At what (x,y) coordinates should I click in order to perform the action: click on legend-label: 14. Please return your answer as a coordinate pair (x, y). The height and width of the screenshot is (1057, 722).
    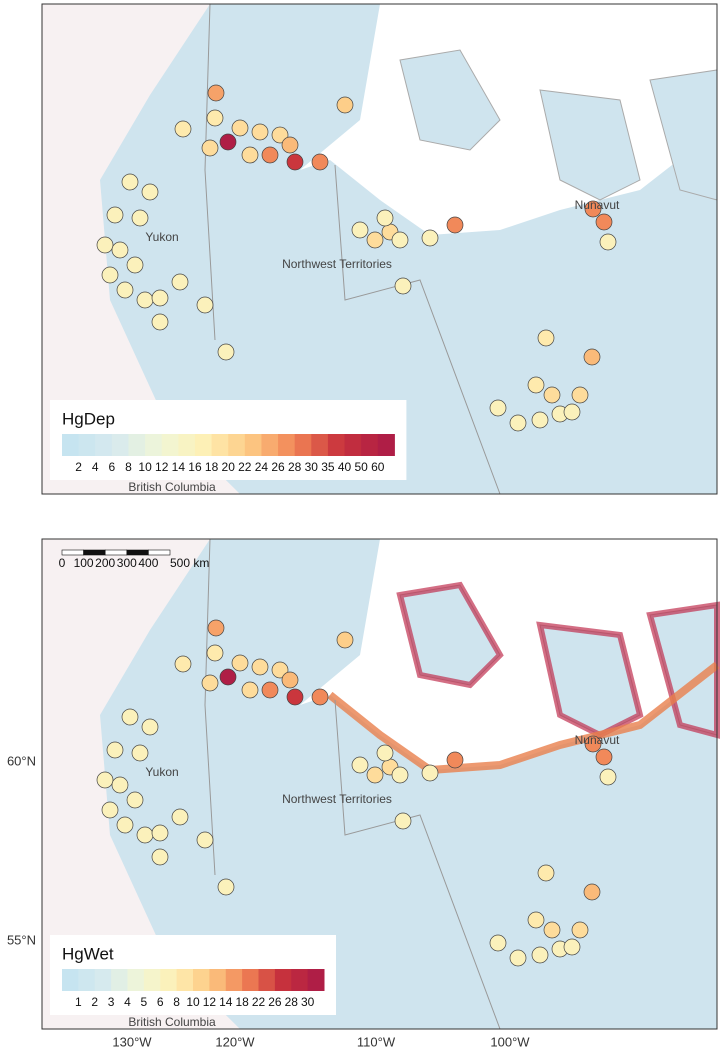
    Looking at the image, I should click on (179, 467).